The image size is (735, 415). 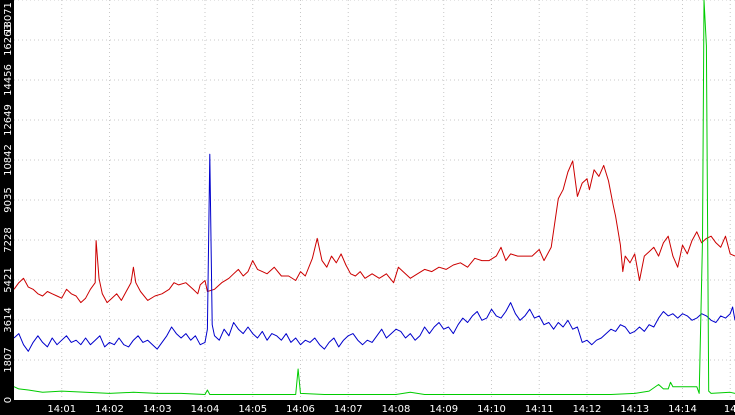 I want to click on y-tick-label: 3614, so click(x=8, y=319).